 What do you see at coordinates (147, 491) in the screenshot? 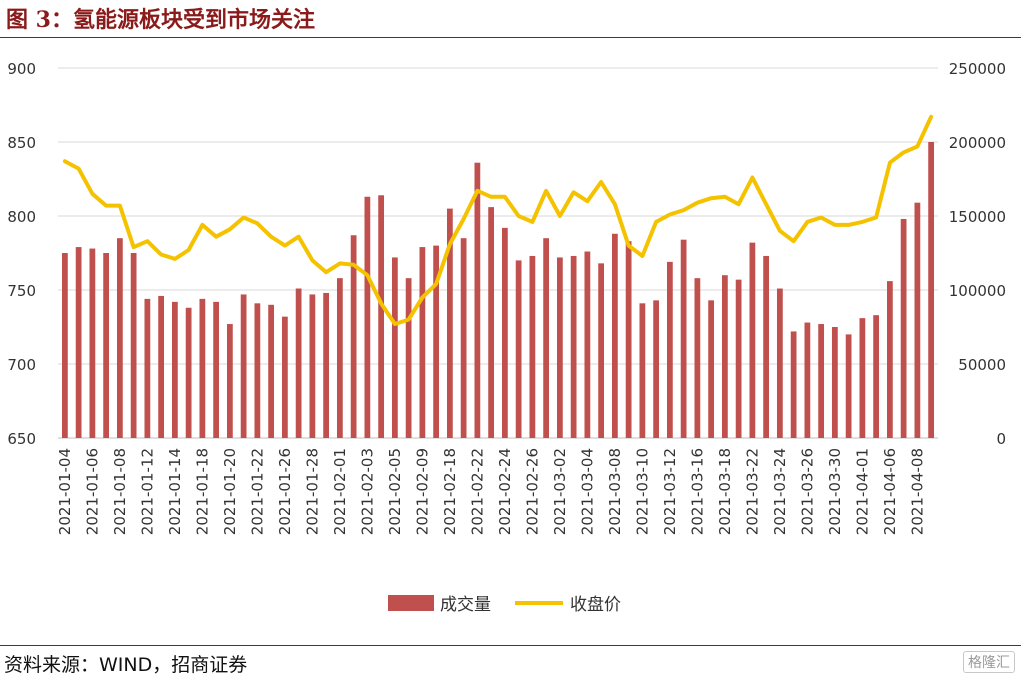
I see `x-tick-label: 2021-01-12` at bounding box center [147, 491].